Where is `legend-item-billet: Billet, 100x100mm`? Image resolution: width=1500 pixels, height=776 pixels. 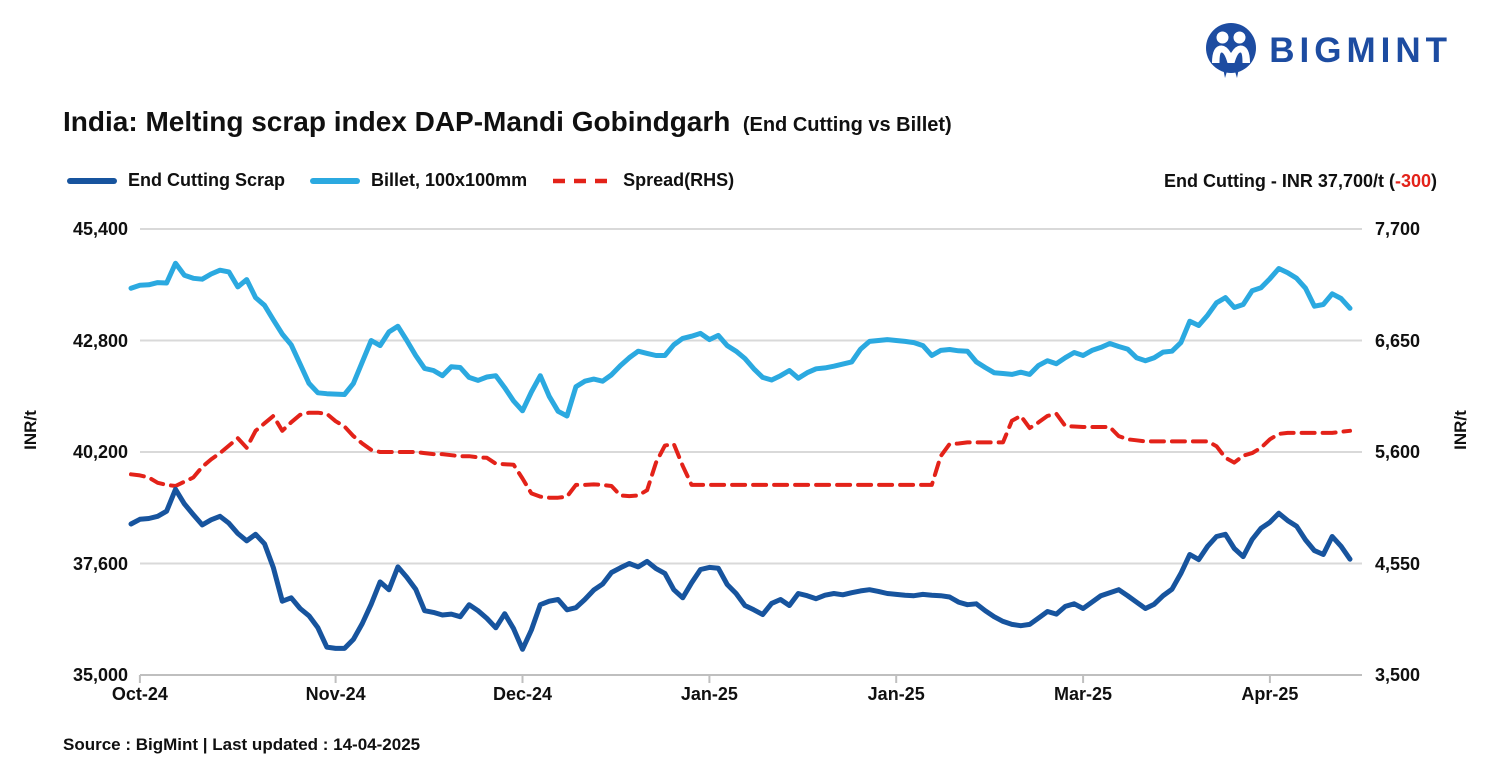 legend-item-billet: Billet, 100x100mm is located at coordinates (418, 180).